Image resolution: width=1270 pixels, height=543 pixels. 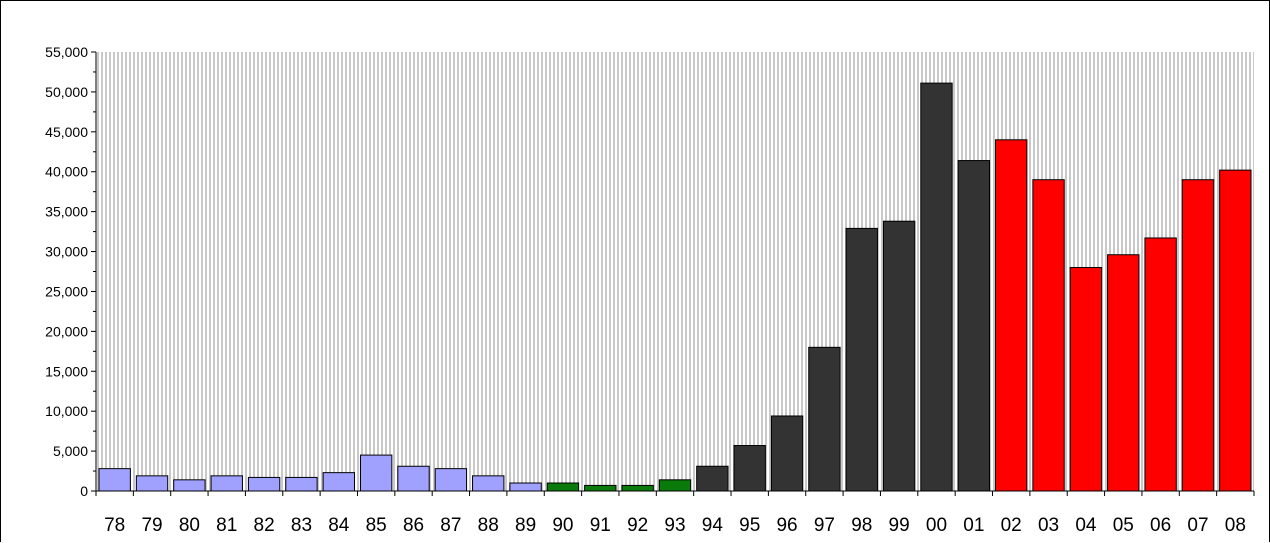 I want to click on x-tick-label: 91, so click(x=600, y=525).